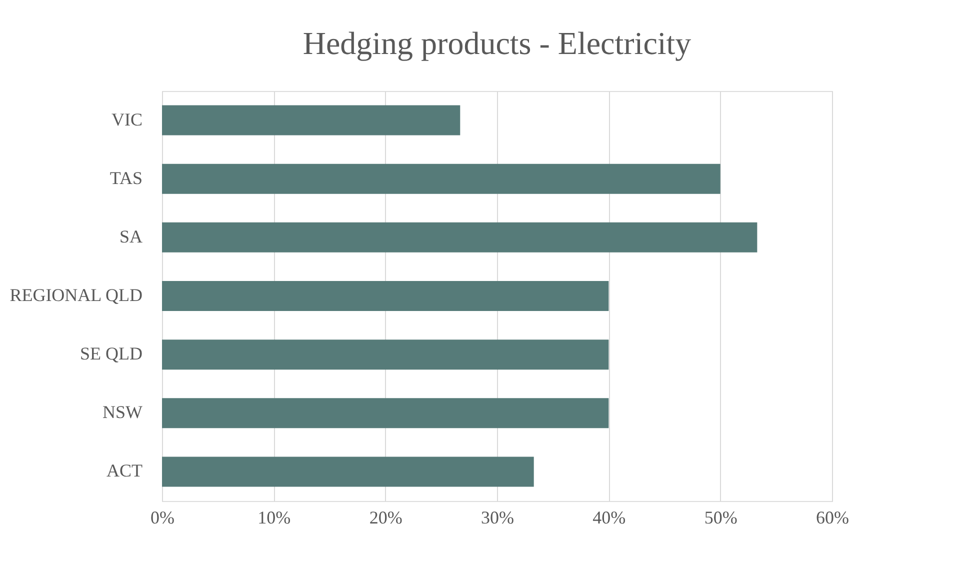 This screenshot has height=581, width=956. Describe the element at coordinates (124, 470) in the screenshot. I see `y-tick-label: ACT` at that location.